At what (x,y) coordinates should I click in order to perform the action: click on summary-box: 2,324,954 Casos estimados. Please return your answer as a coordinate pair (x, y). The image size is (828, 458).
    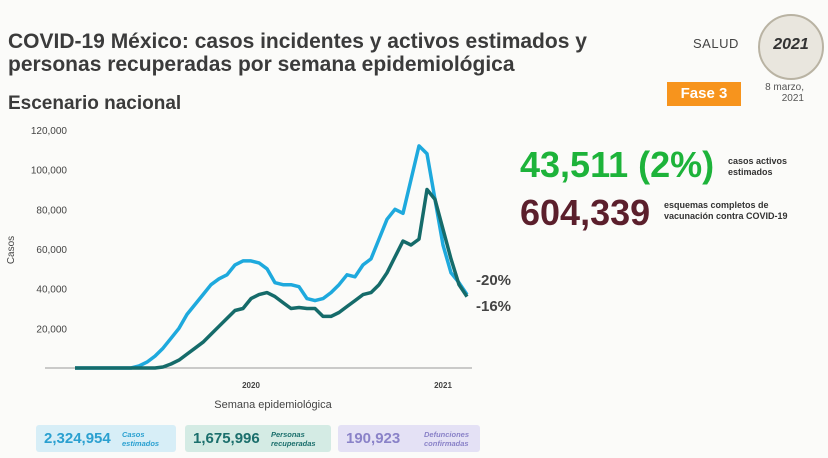
    Looking at the image, I should click on (106, 438).